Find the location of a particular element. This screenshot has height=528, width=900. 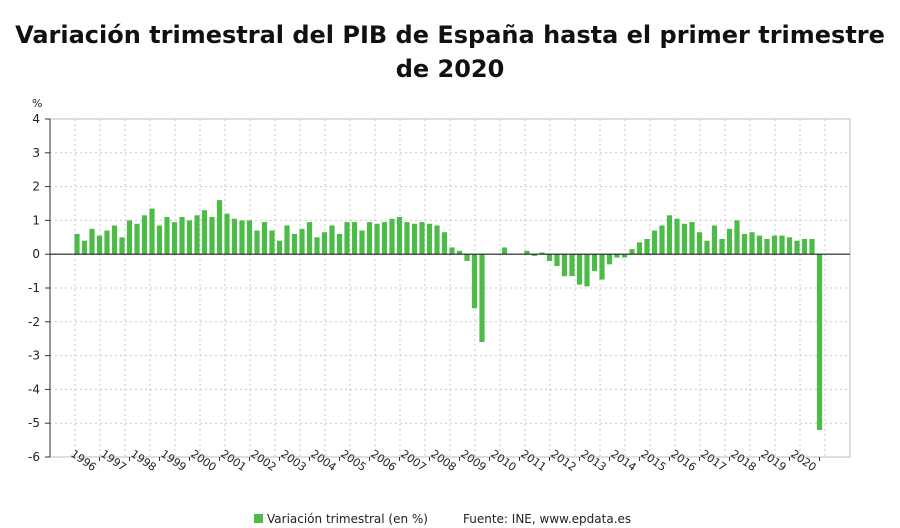

x-tick-label: 2015 is located at coordinates (653, 460).